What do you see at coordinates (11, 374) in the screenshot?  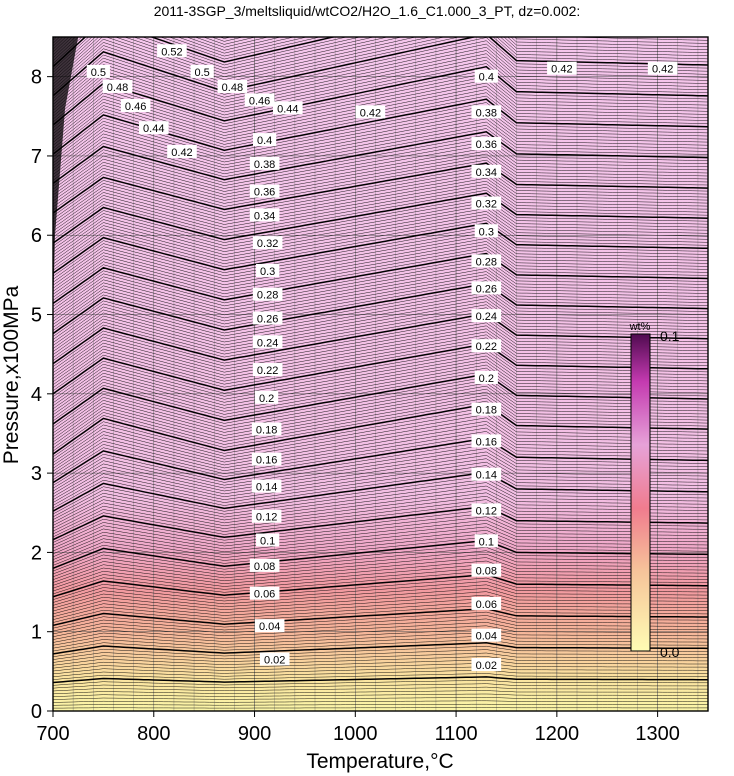 I see `y-axis-title: Pressure,x100MPa` at bounding box center [11, 374].